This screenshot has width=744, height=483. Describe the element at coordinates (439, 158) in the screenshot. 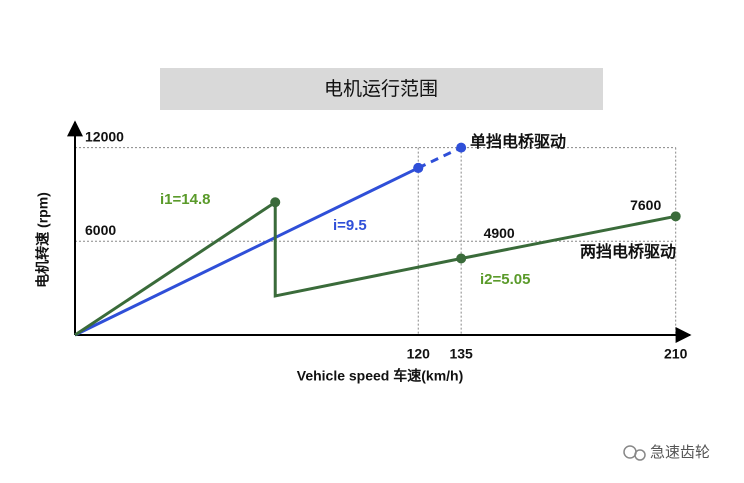

I see `series-line` at that location.